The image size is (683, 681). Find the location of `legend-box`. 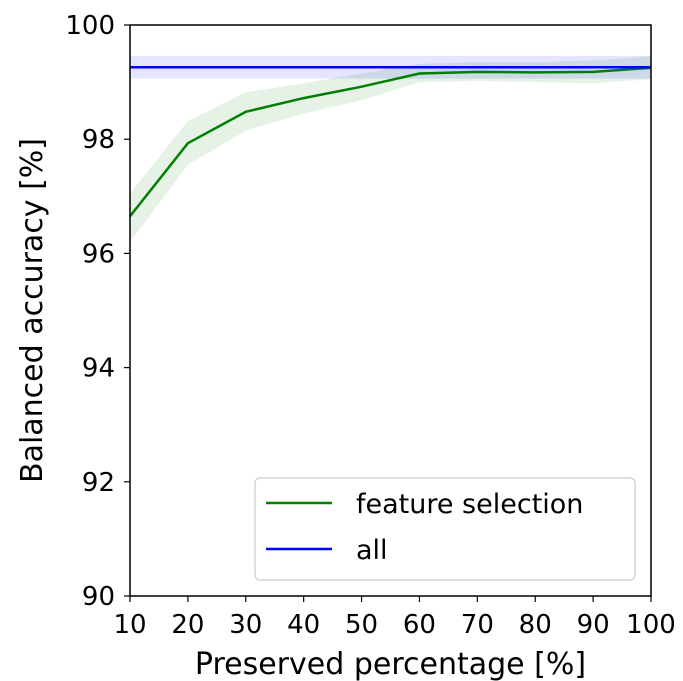

legend-box is located at coordinates (445, 529).